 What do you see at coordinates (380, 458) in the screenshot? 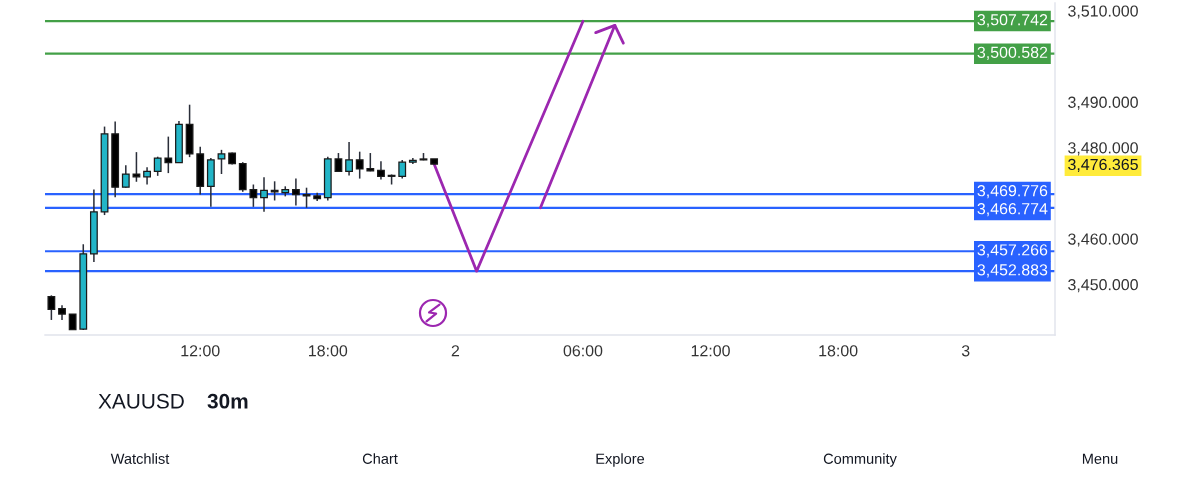
I see `text: Chart` at bounding box center [380, 458].